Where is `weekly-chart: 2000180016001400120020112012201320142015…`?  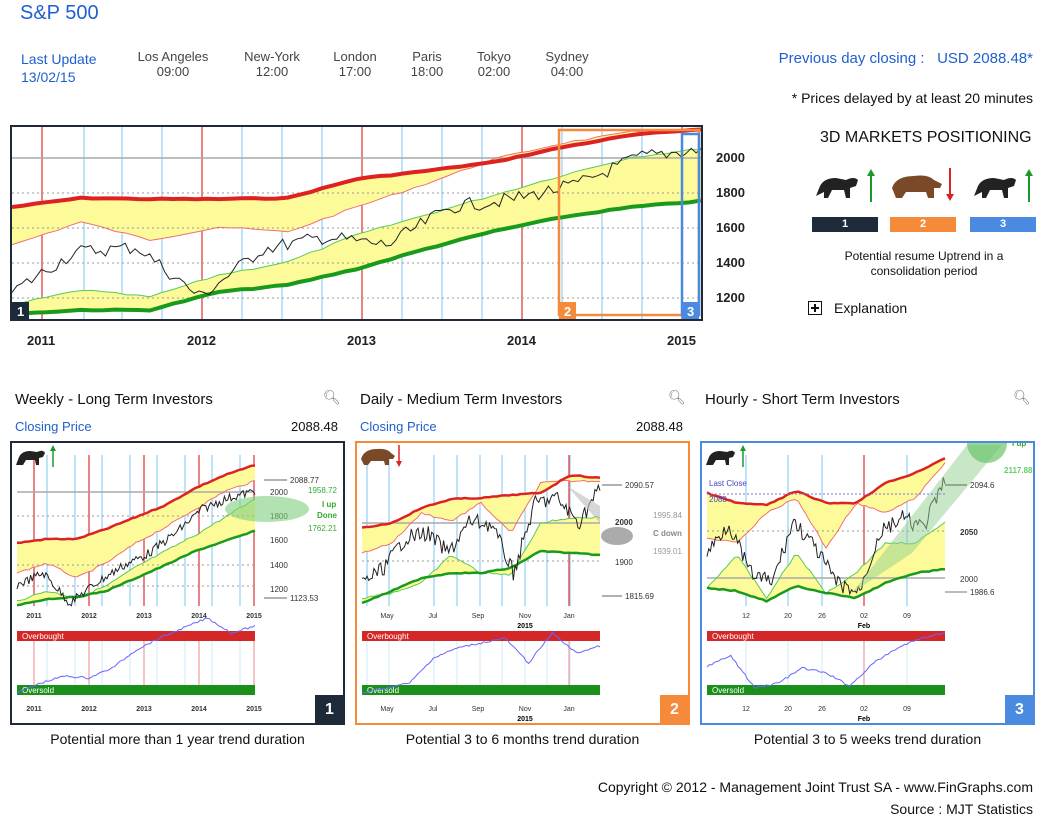
weekly-chart: 2000180016001400120020112012201320142015… is located at coordinates (177, 583).